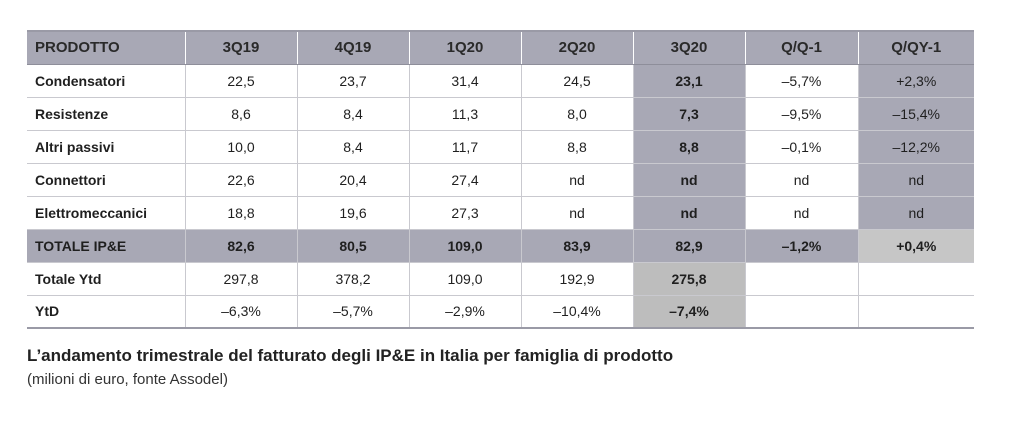  I want to click on table-cell-highlight: 275,8, so click(689, 279).